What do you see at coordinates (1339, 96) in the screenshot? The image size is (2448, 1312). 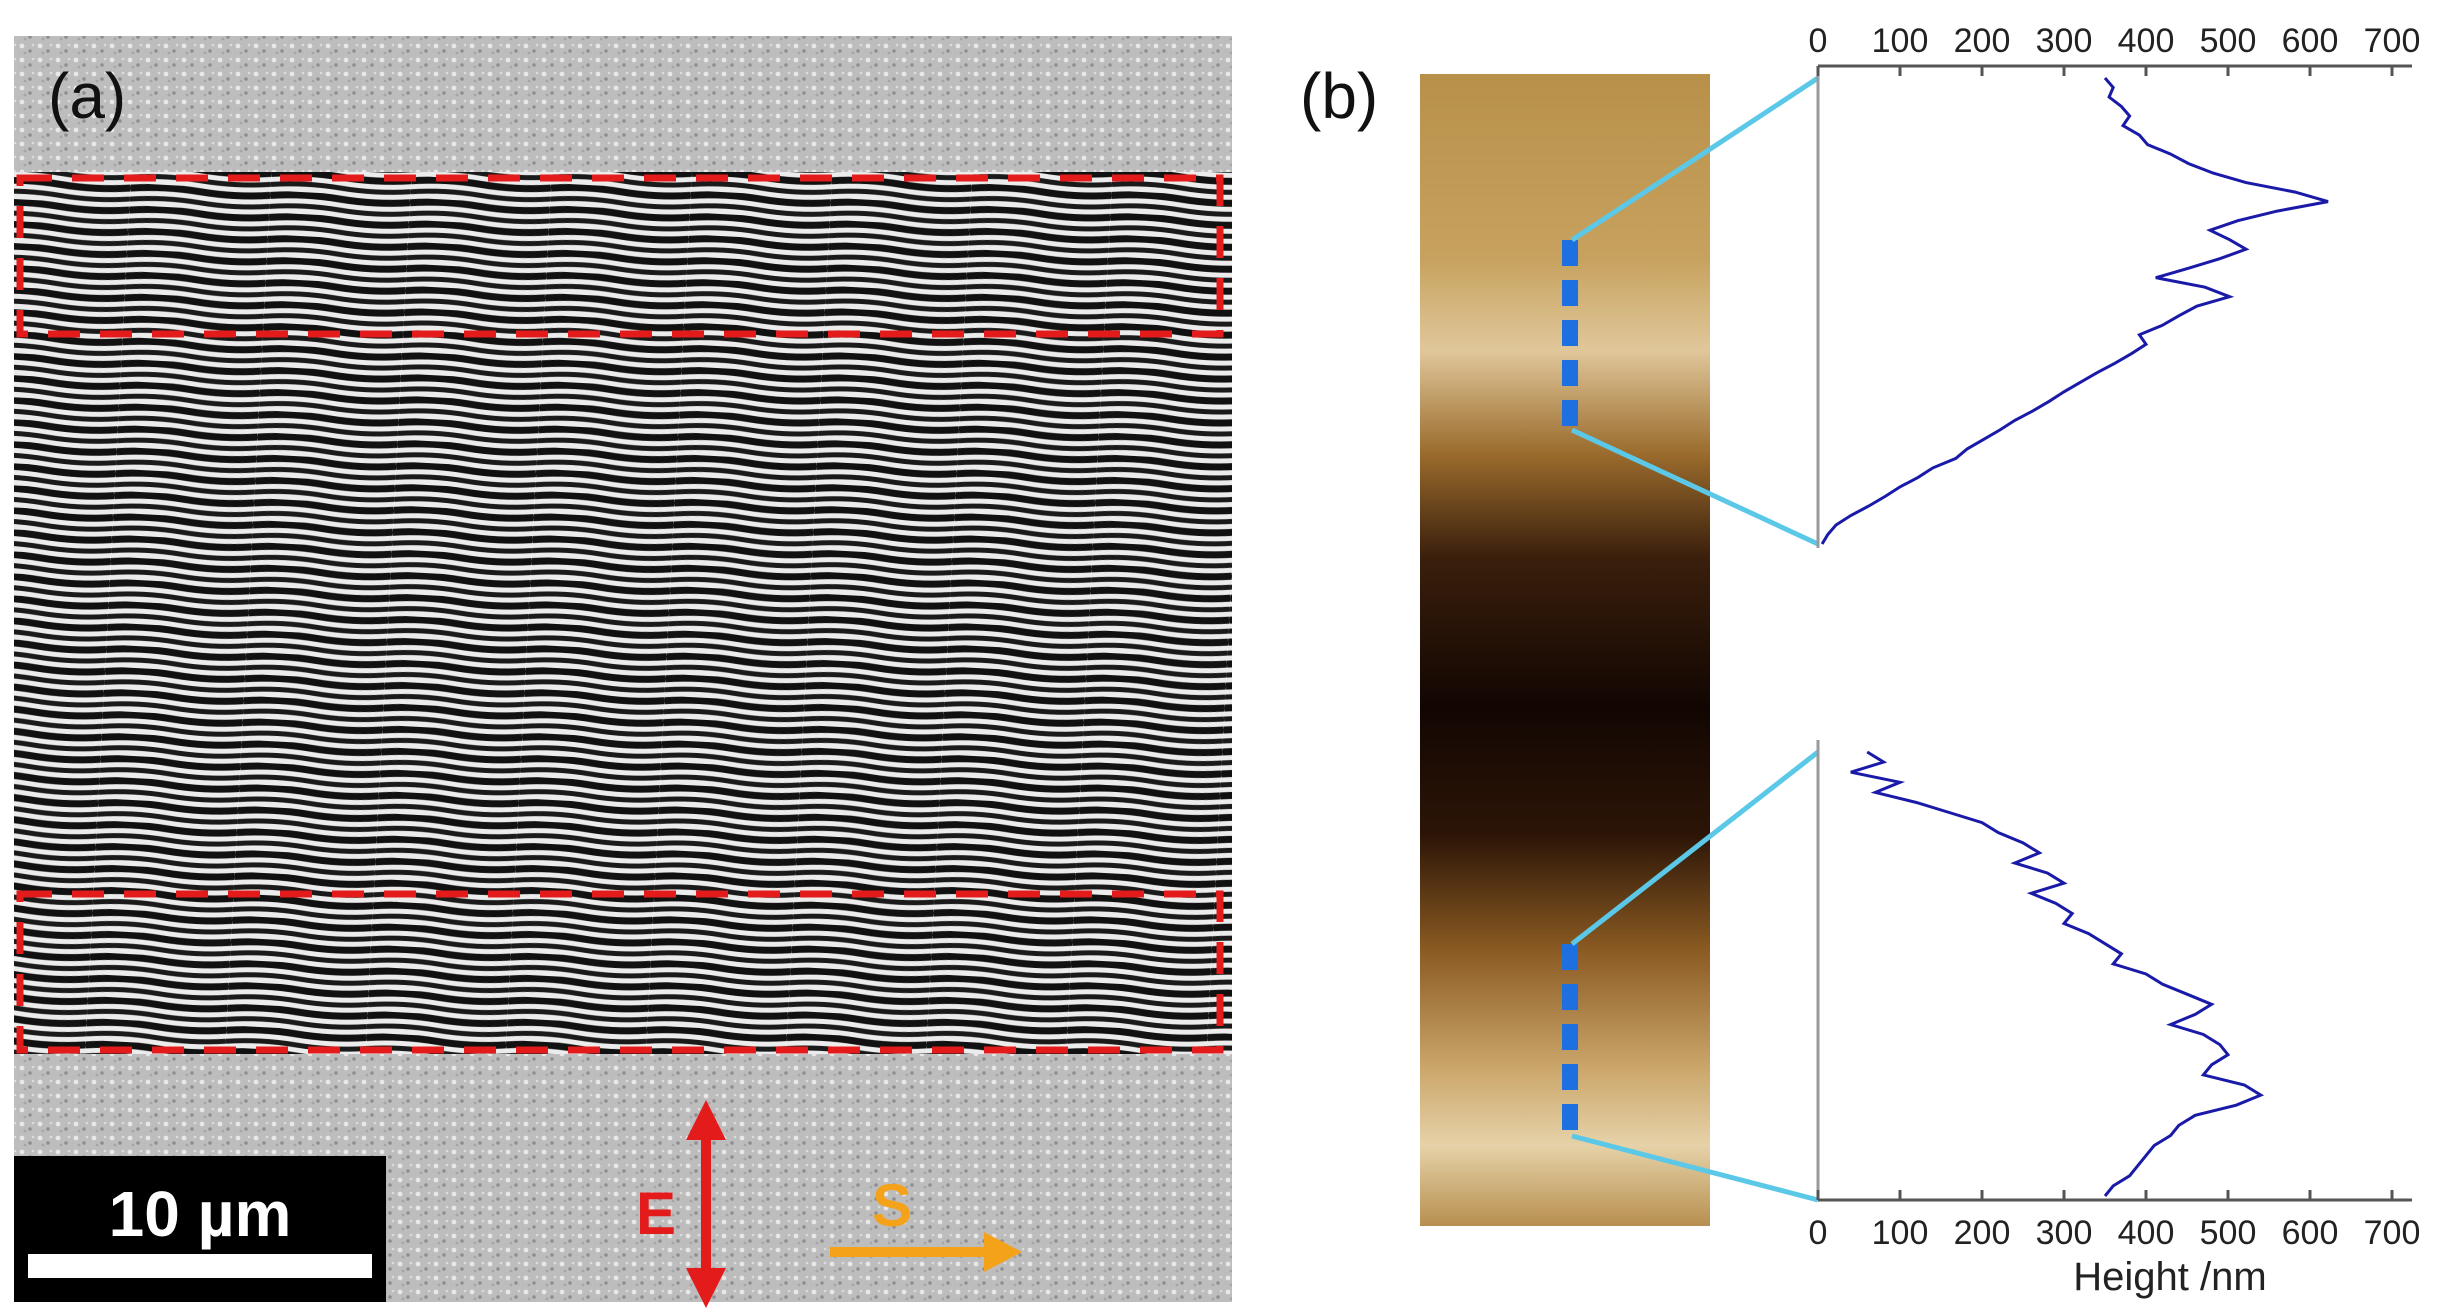 I see `panel-b-label: (b)` at bounding box center [1339, 96].